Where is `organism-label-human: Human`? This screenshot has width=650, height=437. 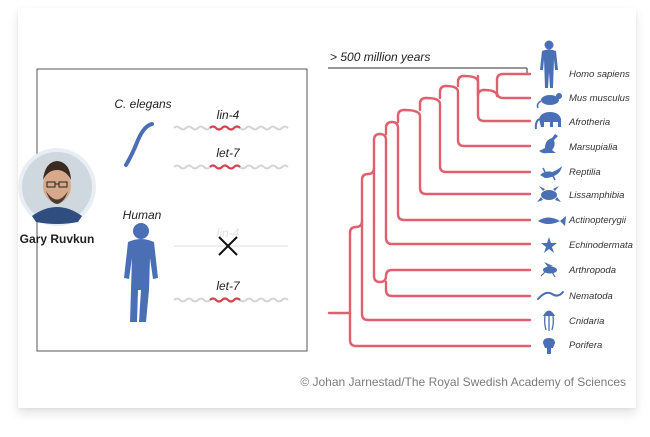
organism-label-human: Human is located at coordinates (142, 215).